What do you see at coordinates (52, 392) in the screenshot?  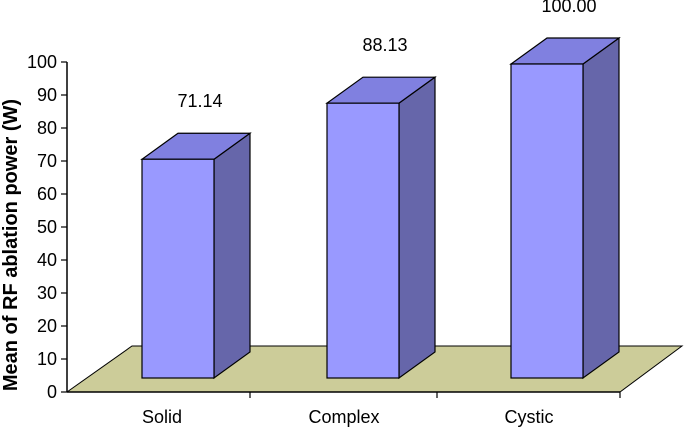 I see `y-tick-label: 0` at bounding box center [52, 392].